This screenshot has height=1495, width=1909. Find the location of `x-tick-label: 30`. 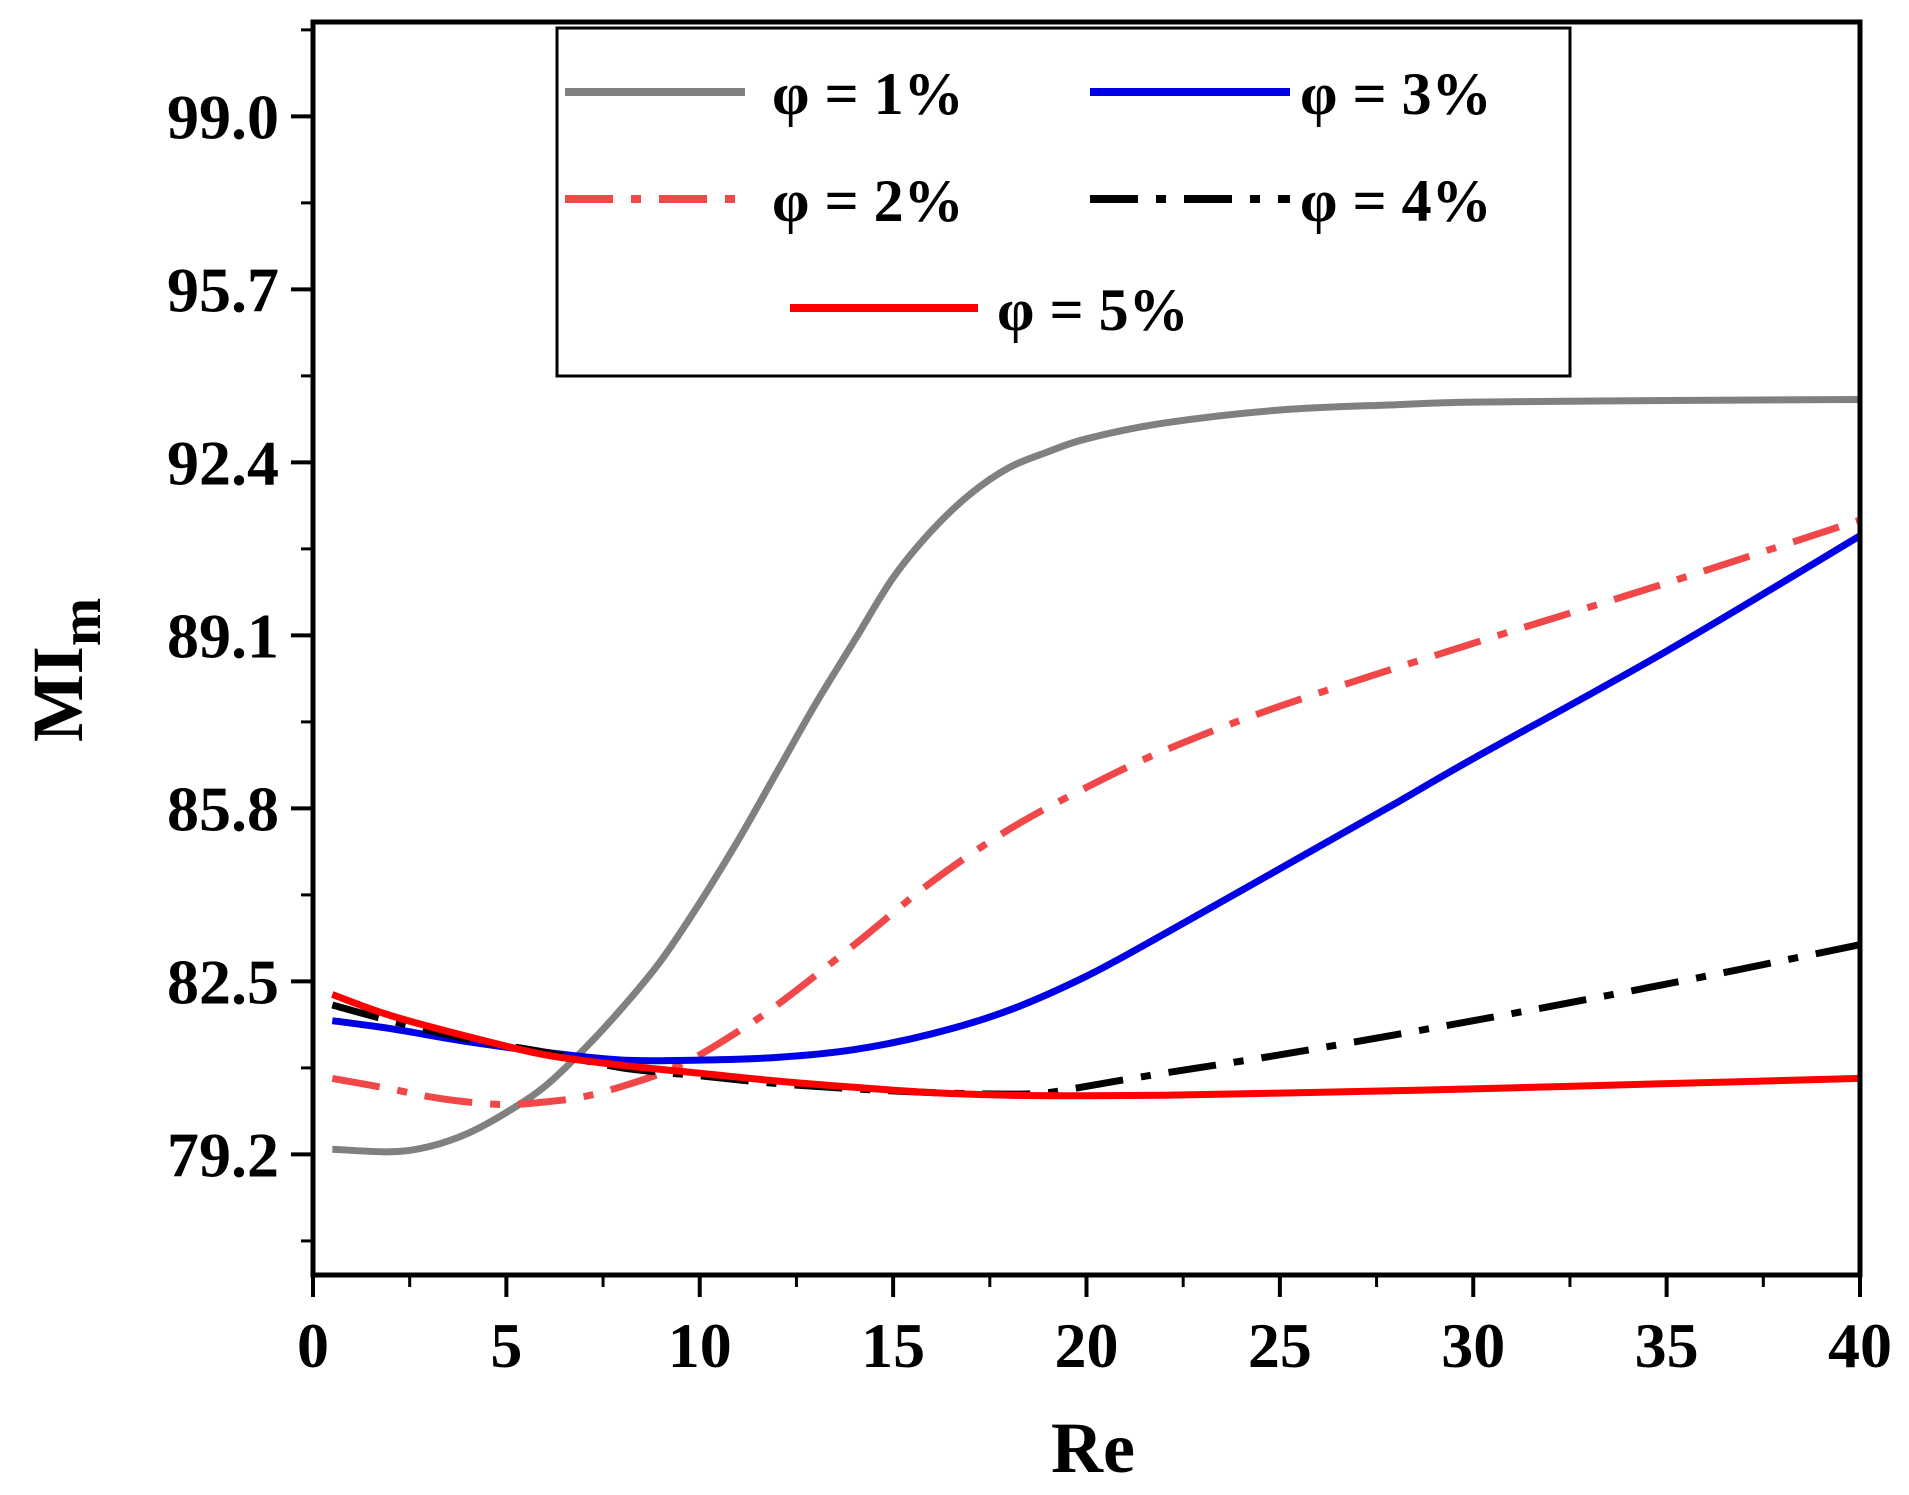

x-tick-label: 30 is located at coordinates (1473, 1345).